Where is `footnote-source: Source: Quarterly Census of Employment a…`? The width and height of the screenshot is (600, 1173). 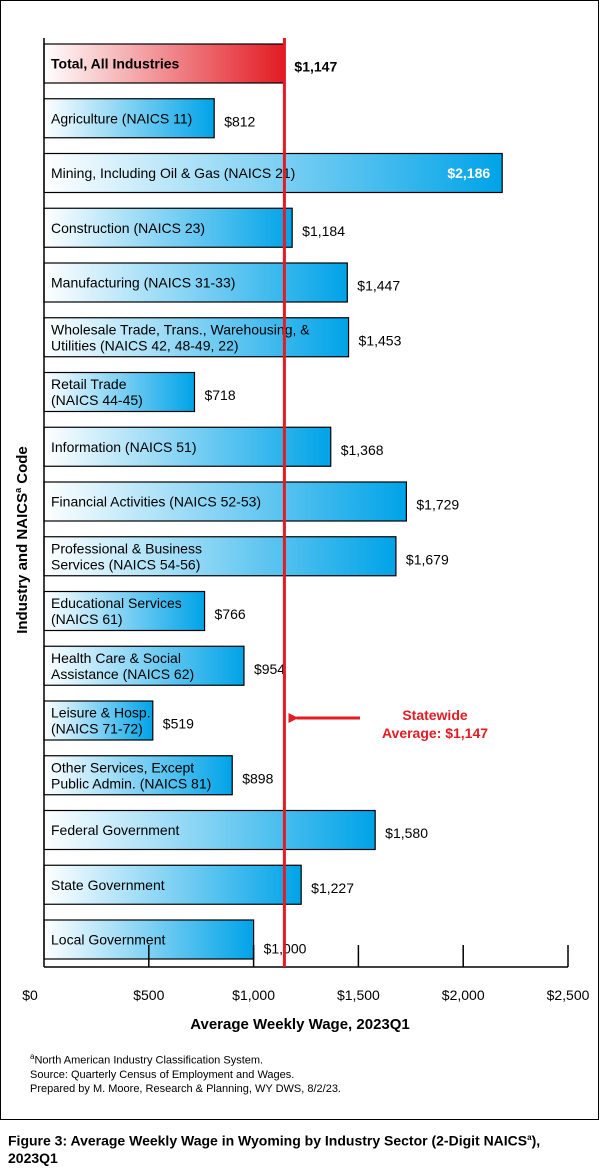 footnote-source: Source: Quarterly Census of Employment a… is located at coordinates (162, 1074).